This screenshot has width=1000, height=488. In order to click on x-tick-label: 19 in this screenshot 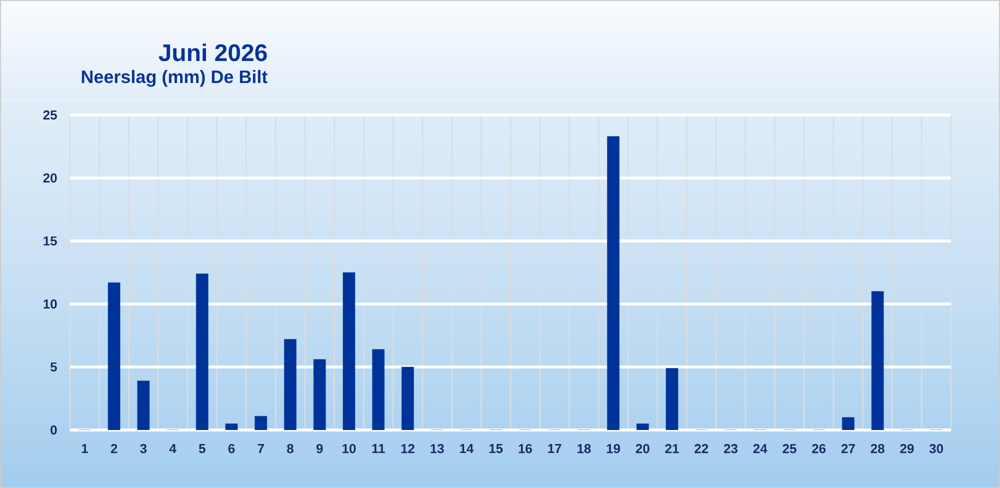, I will do `click(613, 449)`.